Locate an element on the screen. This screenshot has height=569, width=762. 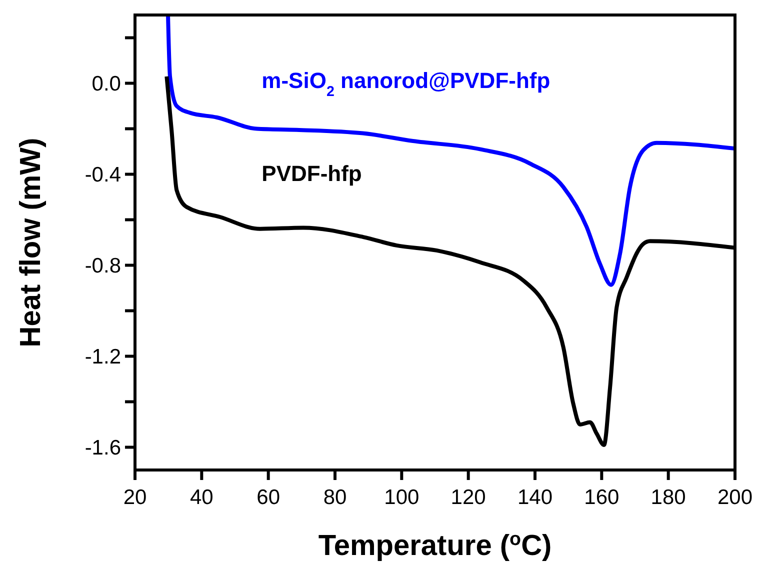
x-tick-label: 100 is located at coordinates (402, 497).